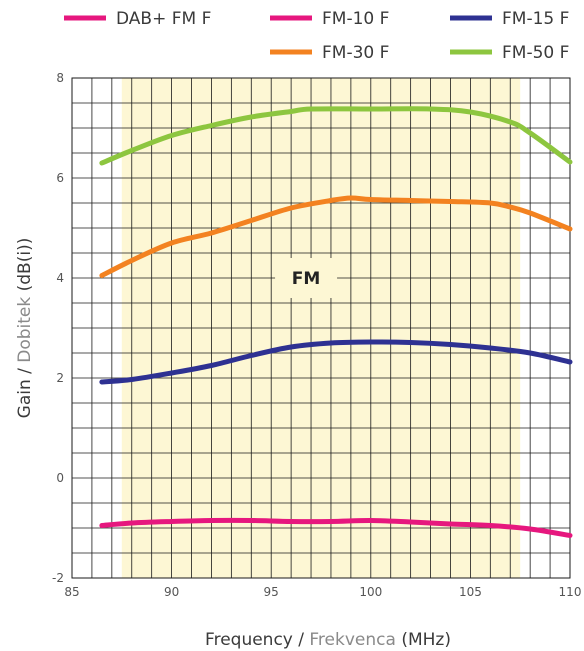  What do you see at coordinates (171, 592) in the screenshot?
I see `x-tick-label: 90` at bounding box center [171, 592].